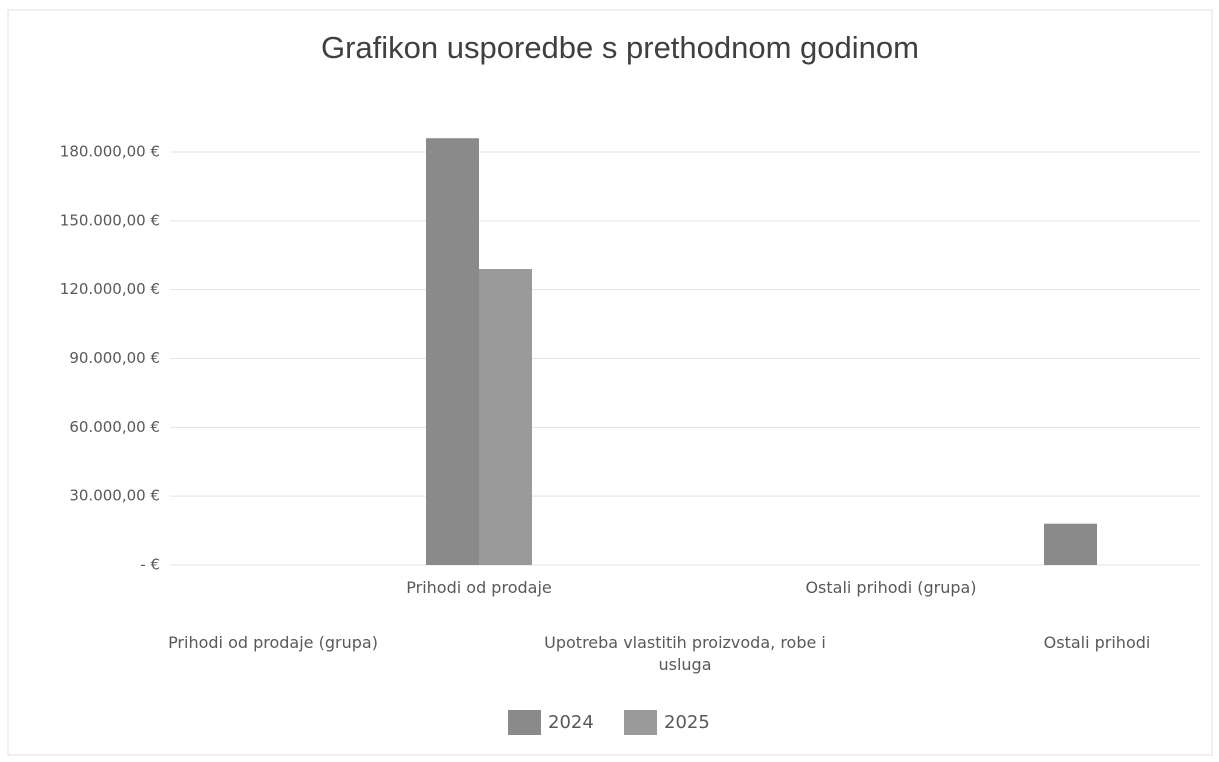  What do you see at coordinates (110, 220) in the screenshot?
I see `y-tick-label: 150.000,00 €` at bounding box center [110, 220].